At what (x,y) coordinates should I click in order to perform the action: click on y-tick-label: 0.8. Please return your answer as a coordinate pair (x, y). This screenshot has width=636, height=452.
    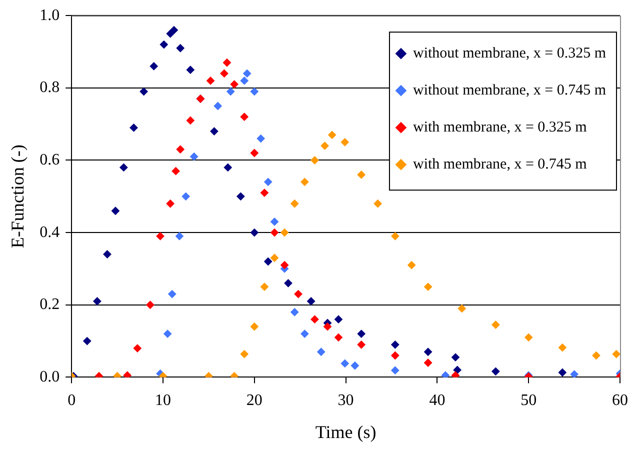
    Looking at the image, I should click on (50, 87).